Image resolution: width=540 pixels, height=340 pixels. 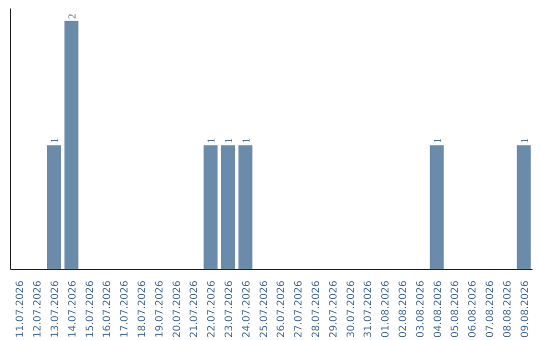 What do you see at coordinates (246, 309) in the screenshot?
I see `x-tick-label: 24.07.2026` at bounding box center [246, 309].